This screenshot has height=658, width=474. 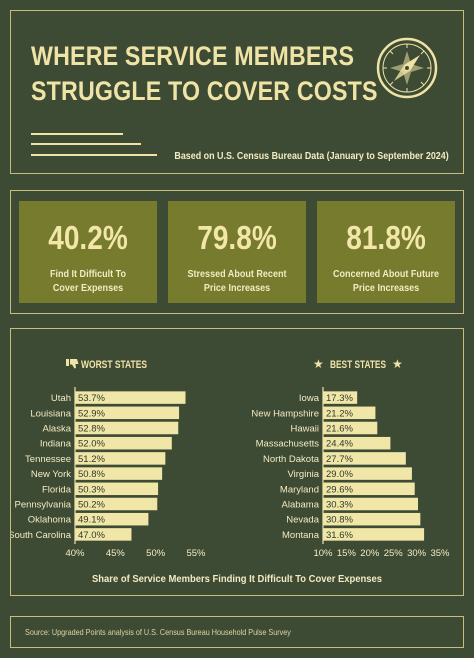 I want to click on category-label: Louisiana, so click(x=50, y=413).